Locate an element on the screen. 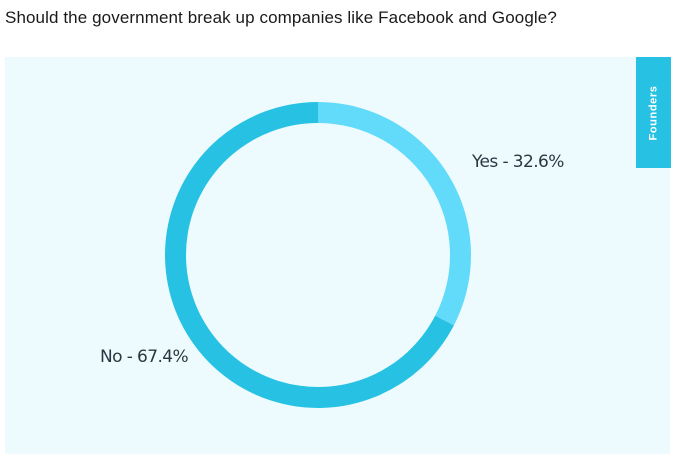 Image resolution: width=685 pixels, height=463 pixels. founders-side-tab: Founders is located at coordinates (653, 112).